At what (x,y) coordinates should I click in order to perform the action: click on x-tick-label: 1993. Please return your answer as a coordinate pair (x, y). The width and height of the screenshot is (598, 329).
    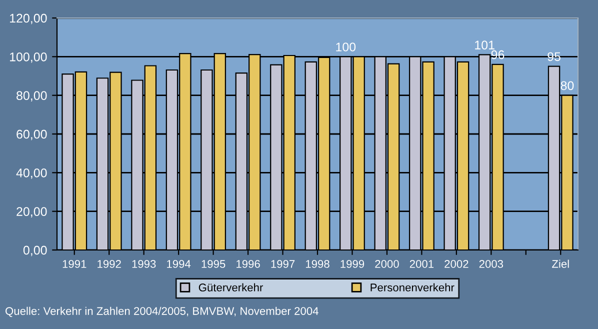
    Looking at the image, I should click on (144, 264).